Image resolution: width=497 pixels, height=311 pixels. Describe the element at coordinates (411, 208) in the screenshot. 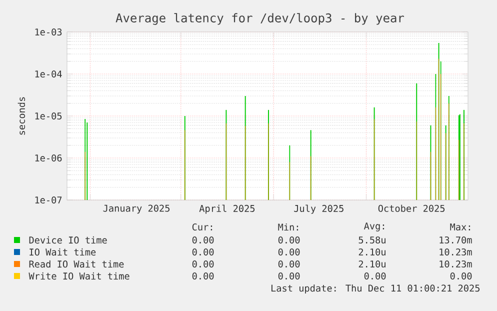

I see `x-tick-label: October 2025` at that location.